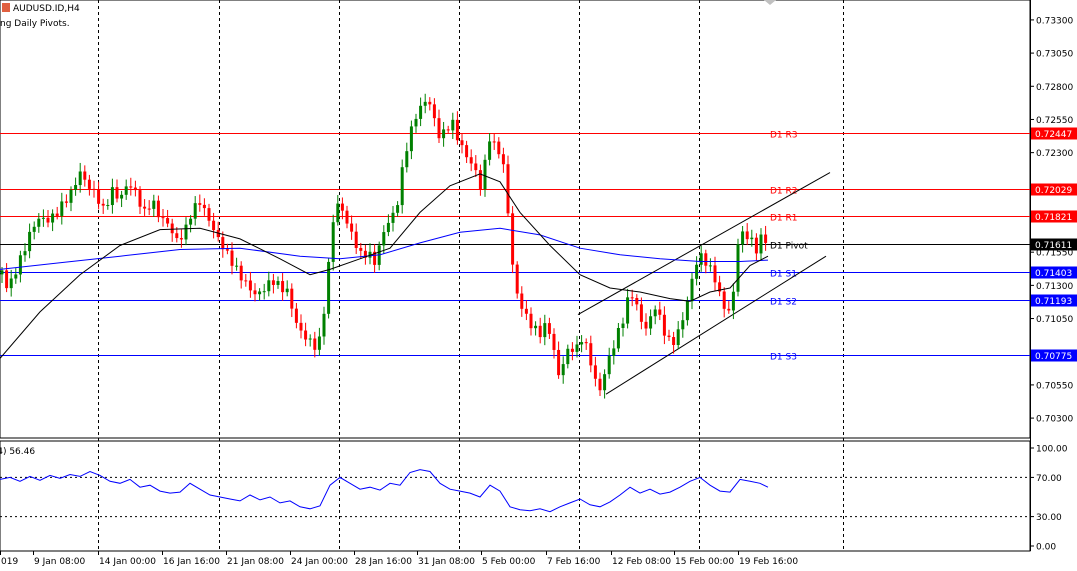  Describe the element at coordinates (509, 562) in the screenshot. I see `x-tick-label: 5 Feb 00:00` at that location.